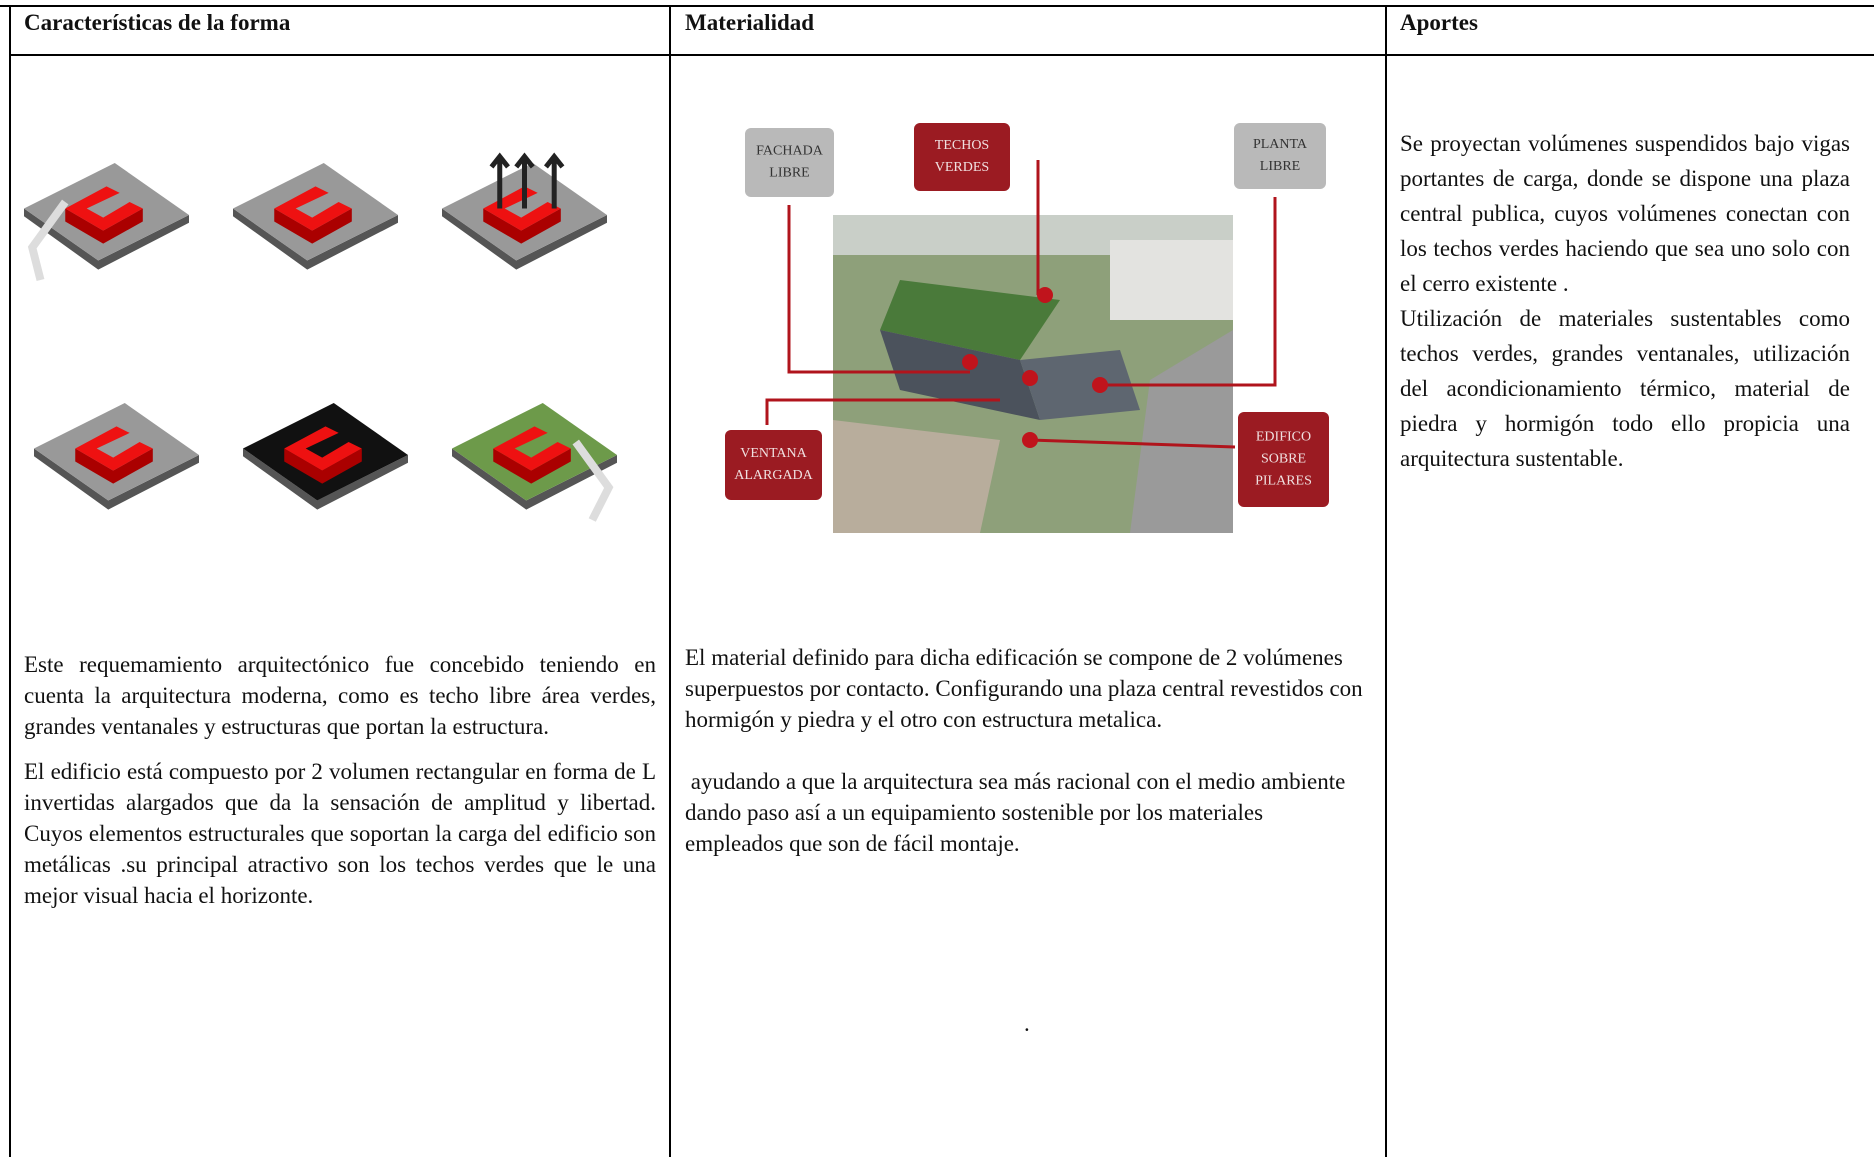 Image resolution: width=1874 pixels, height=1157 pixels. Describe the element at coordinates (1280, 144) in the screenshot. I see `label-text: PLANTA` at that location.